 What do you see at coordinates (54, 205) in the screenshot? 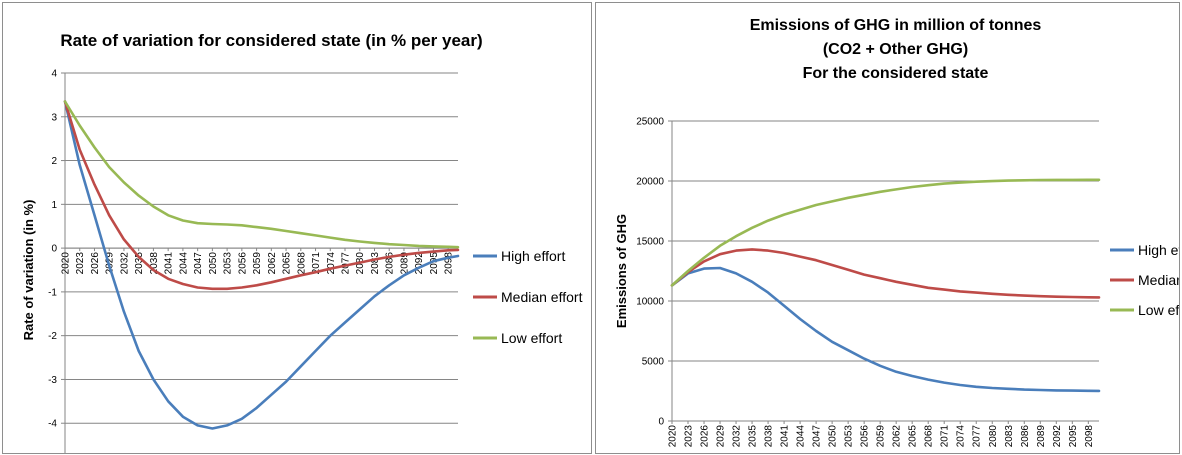
I see `y-tick-label: 1` at bounding box center [54, 205].